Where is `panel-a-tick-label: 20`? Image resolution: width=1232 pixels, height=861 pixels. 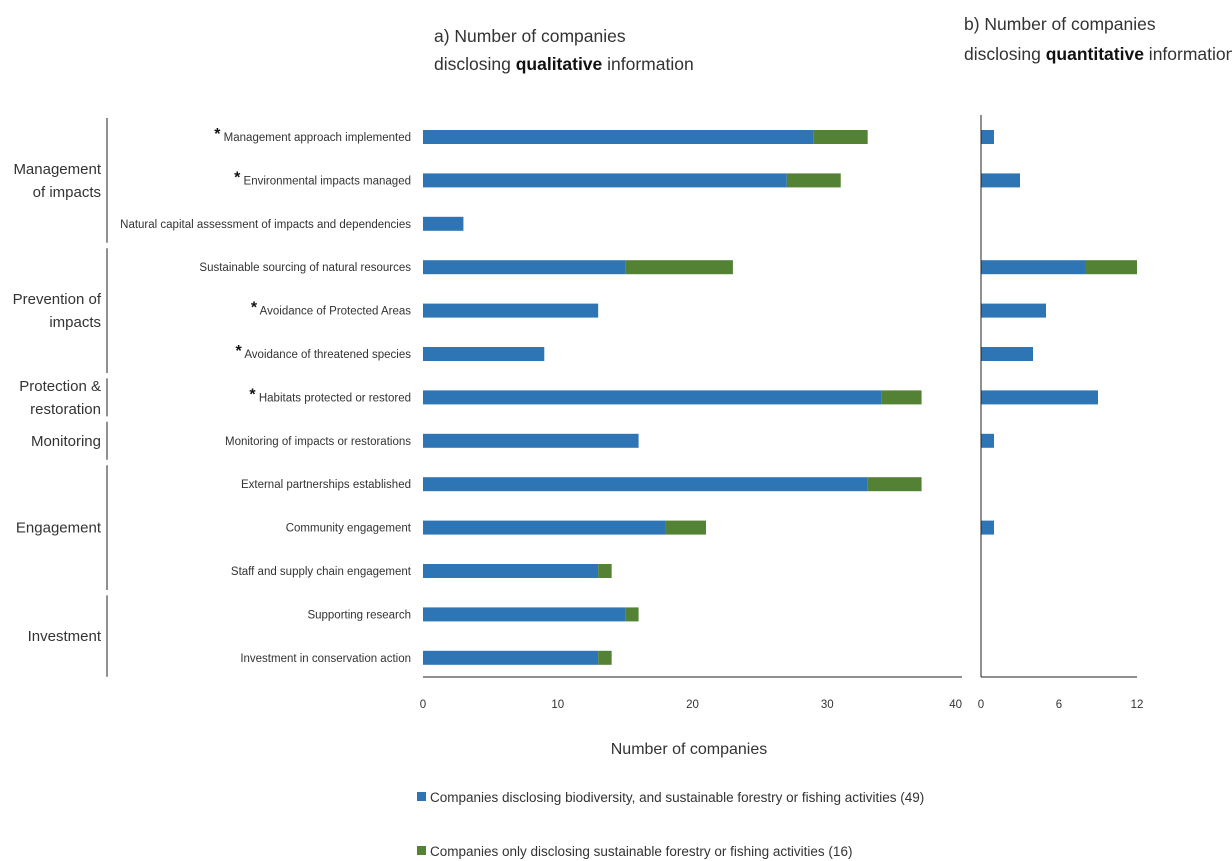
panel-a-tick-label: 20 is located at coordinates (692, 705).